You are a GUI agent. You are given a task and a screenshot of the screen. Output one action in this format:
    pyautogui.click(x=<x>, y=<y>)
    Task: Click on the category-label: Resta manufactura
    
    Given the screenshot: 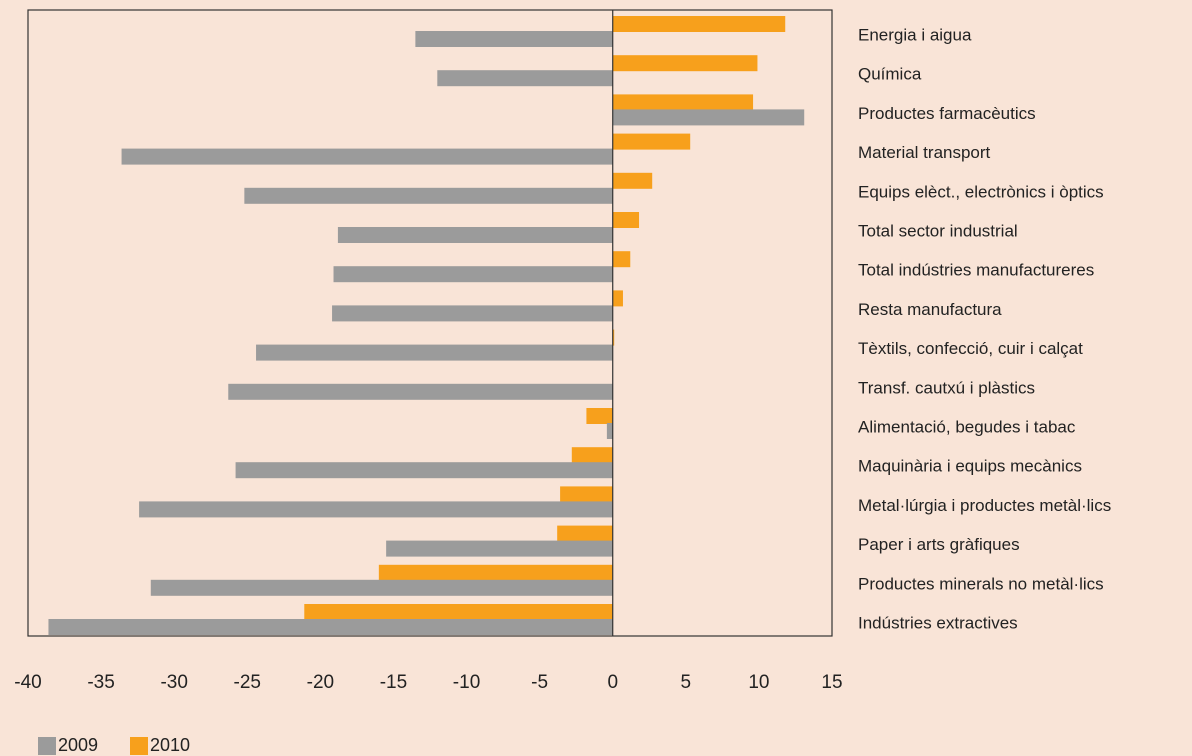 What is the action you would take?
    pyautogui.click(x=930, y=309)
    